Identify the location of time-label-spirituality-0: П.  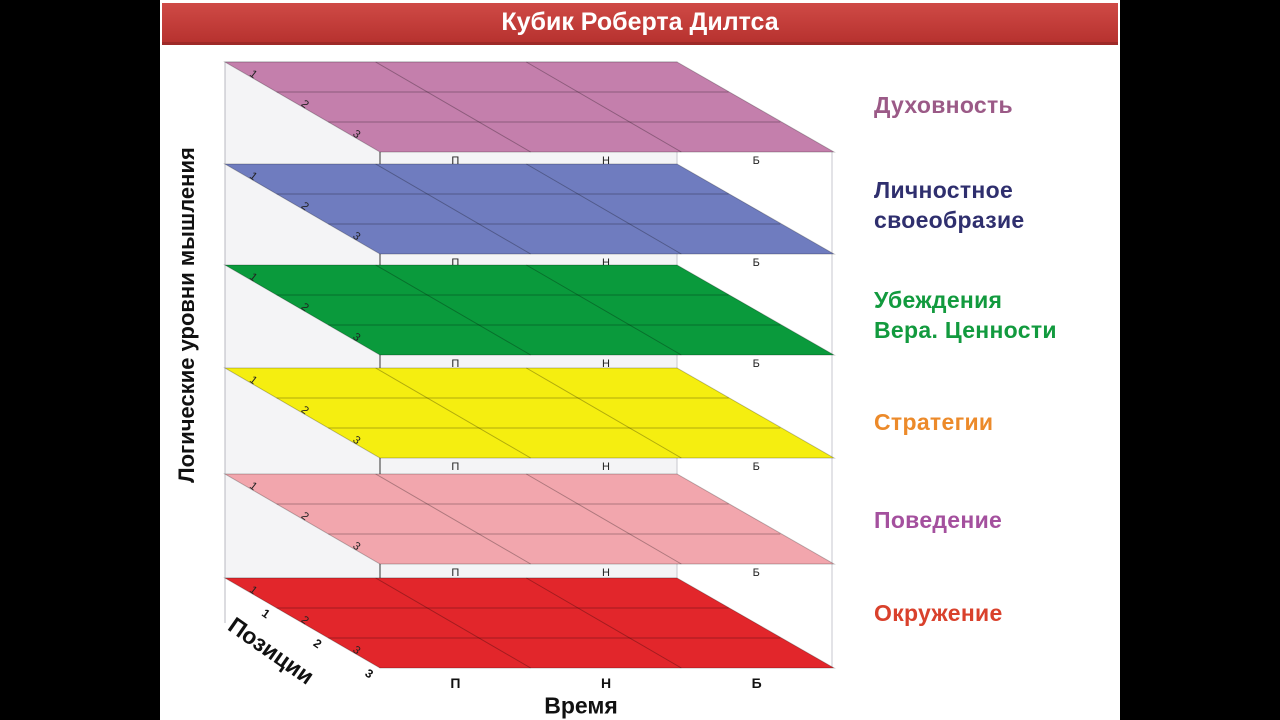
(455, 161).